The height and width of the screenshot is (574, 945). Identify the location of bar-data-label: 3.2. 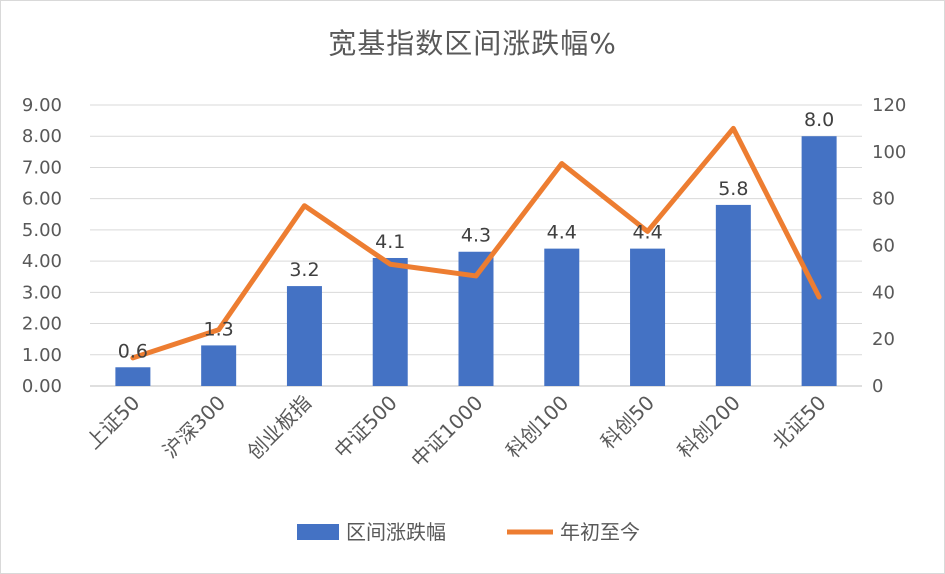
(304, 270).